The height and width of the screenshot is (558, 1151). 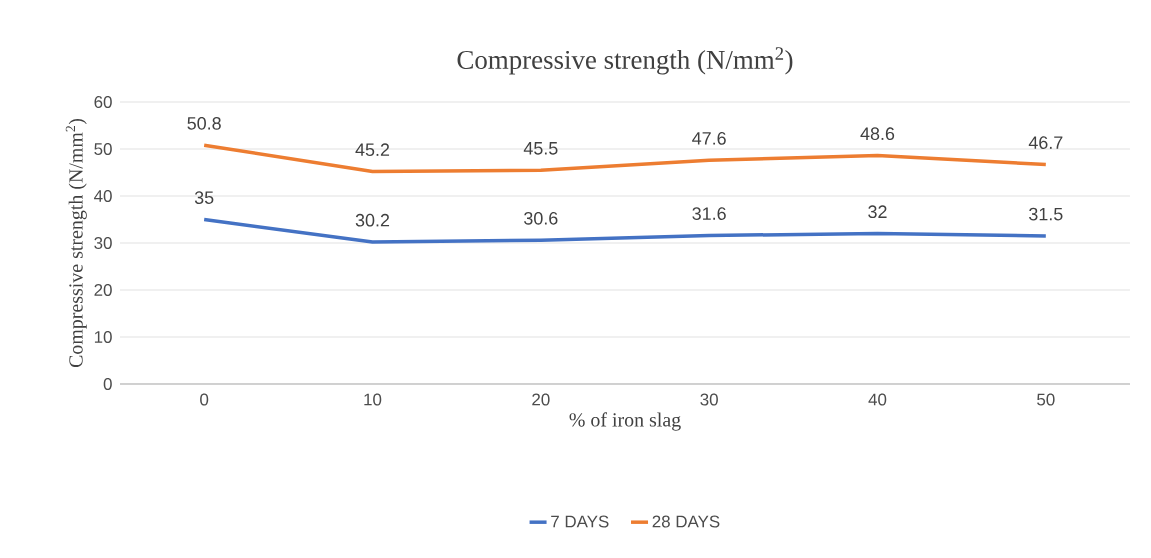 What do you see at coordinates (103, 337) in the screenshot?
I see `y-tick-label: 10` at bounding box center [103, 337].